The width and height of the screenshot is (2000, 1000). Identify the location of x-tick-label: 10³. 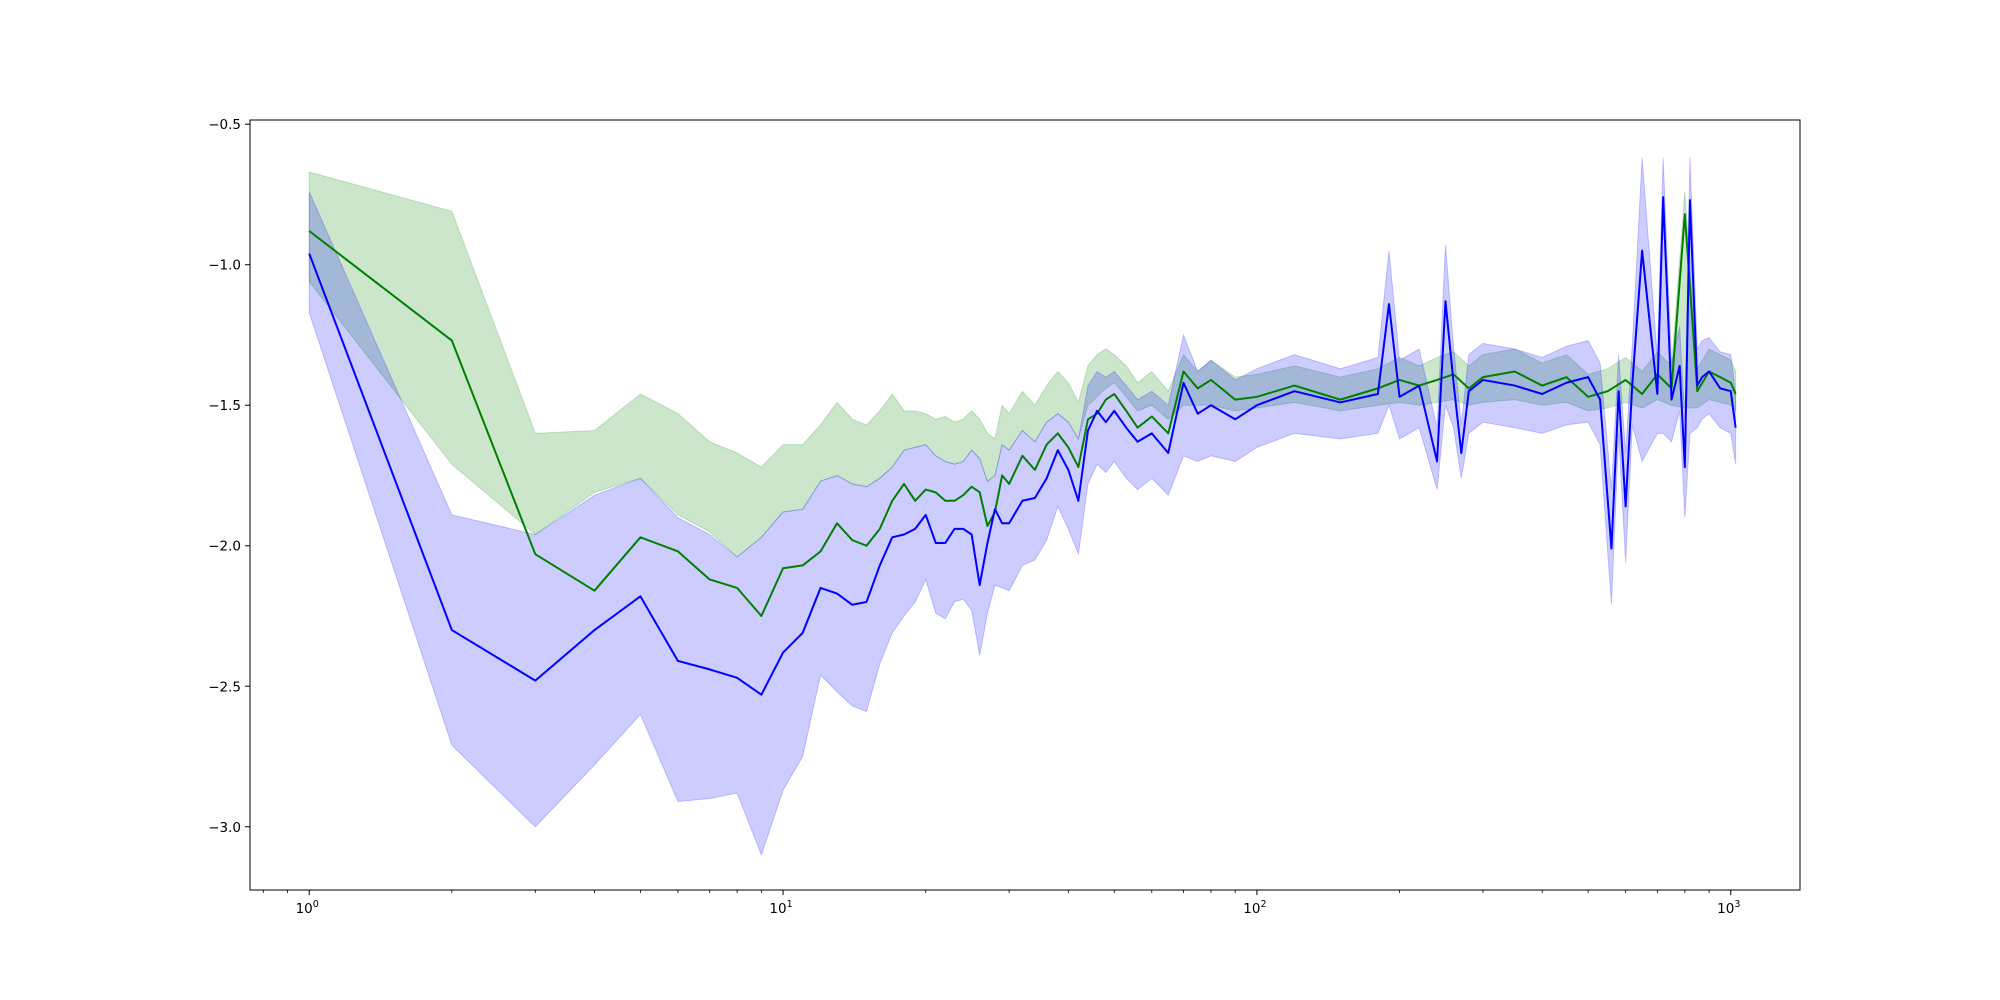
(1728, 908).